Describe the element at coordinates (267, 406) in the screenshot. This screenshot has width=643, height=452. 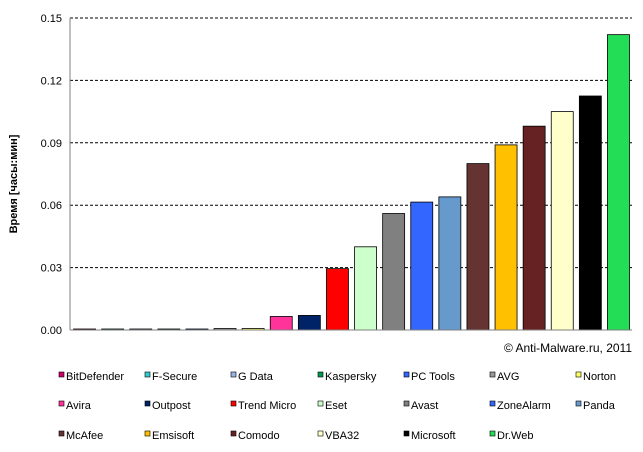
I see `legend-label: Trend Micro` at that location.